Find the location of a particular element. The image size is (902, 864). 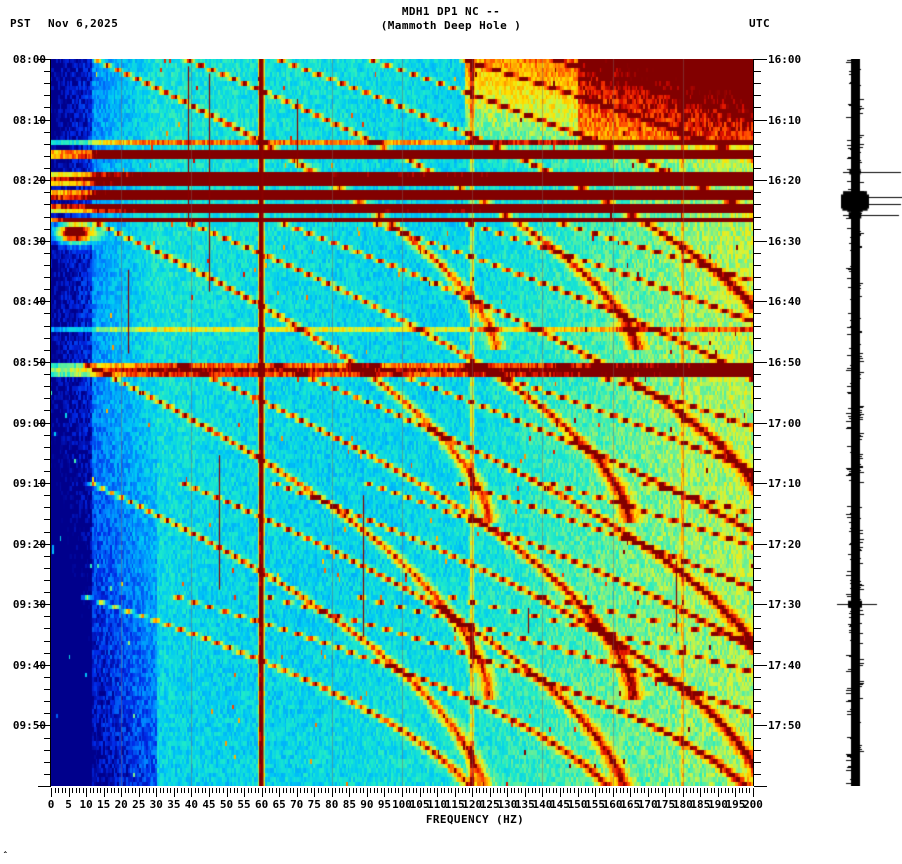

major-tick-left is located at coordinates (44, 362).